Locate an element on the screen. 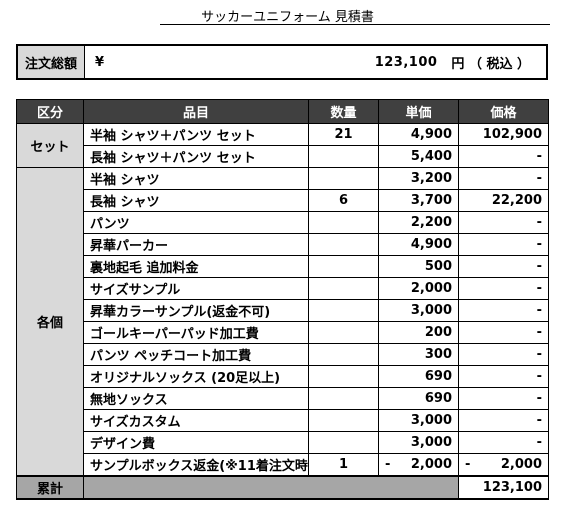  table-header-row: 区分 品目 数量 単価 価格 is located at coordinates (282, 111).